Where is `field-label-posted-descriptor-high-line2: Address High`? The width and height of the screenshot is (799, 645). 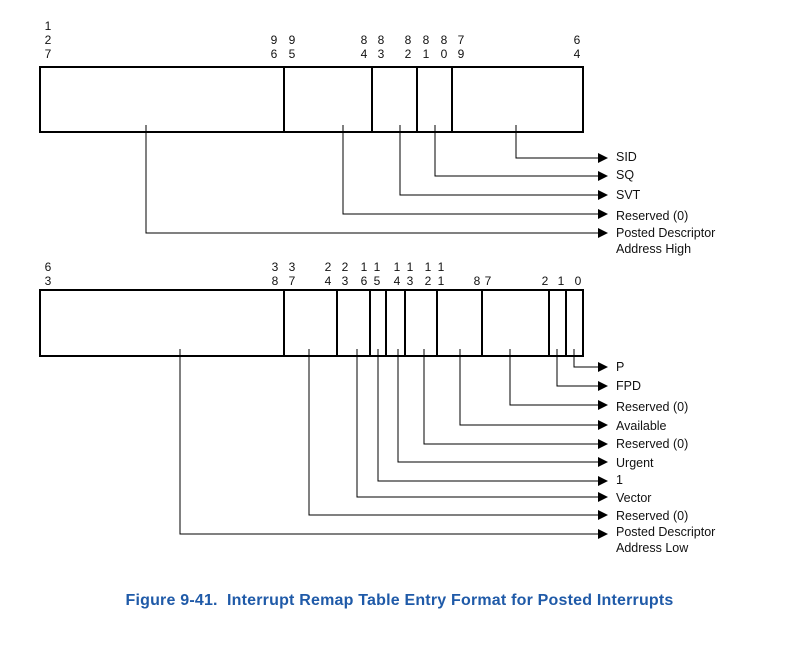 field-label-posted-descriptor-high-line2: Address High is located at coordinates (653, 249).